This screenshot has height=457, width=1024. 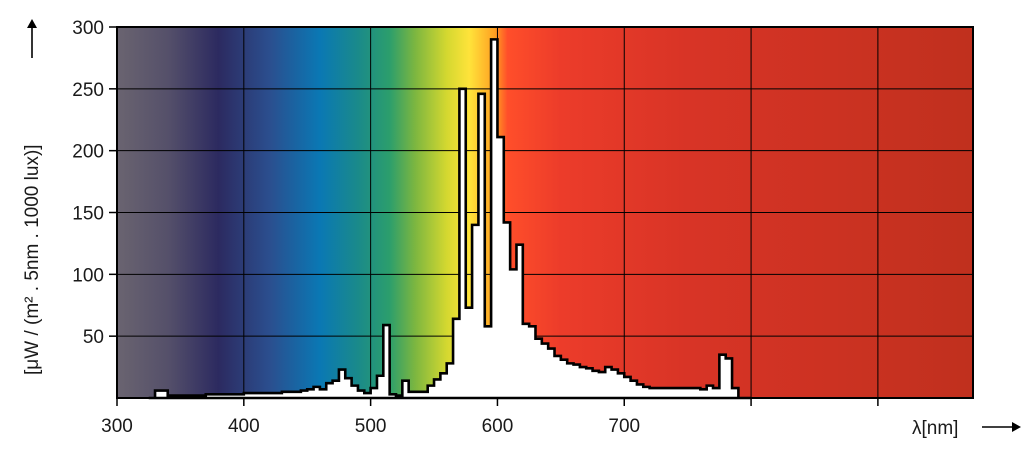 What do you see at coordinates (1001, 427) in the screenshot?
I see `x-axis-arrow-icon` at bounding box center [1001, 427].